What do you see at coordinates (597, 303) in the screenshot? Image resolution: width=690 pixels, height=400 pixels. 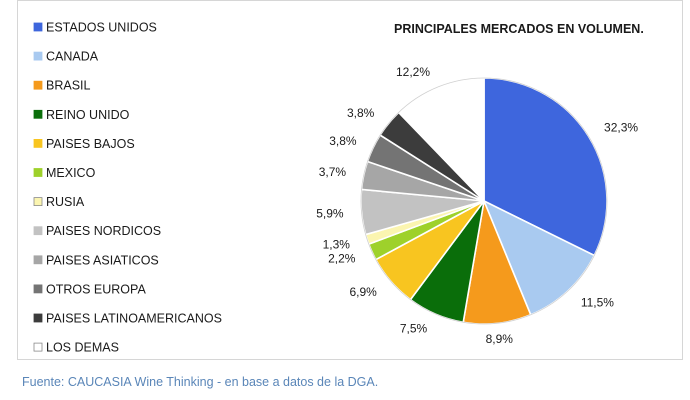 I see `slice-value-label: 11,5%` at bounding box center [597, 303].